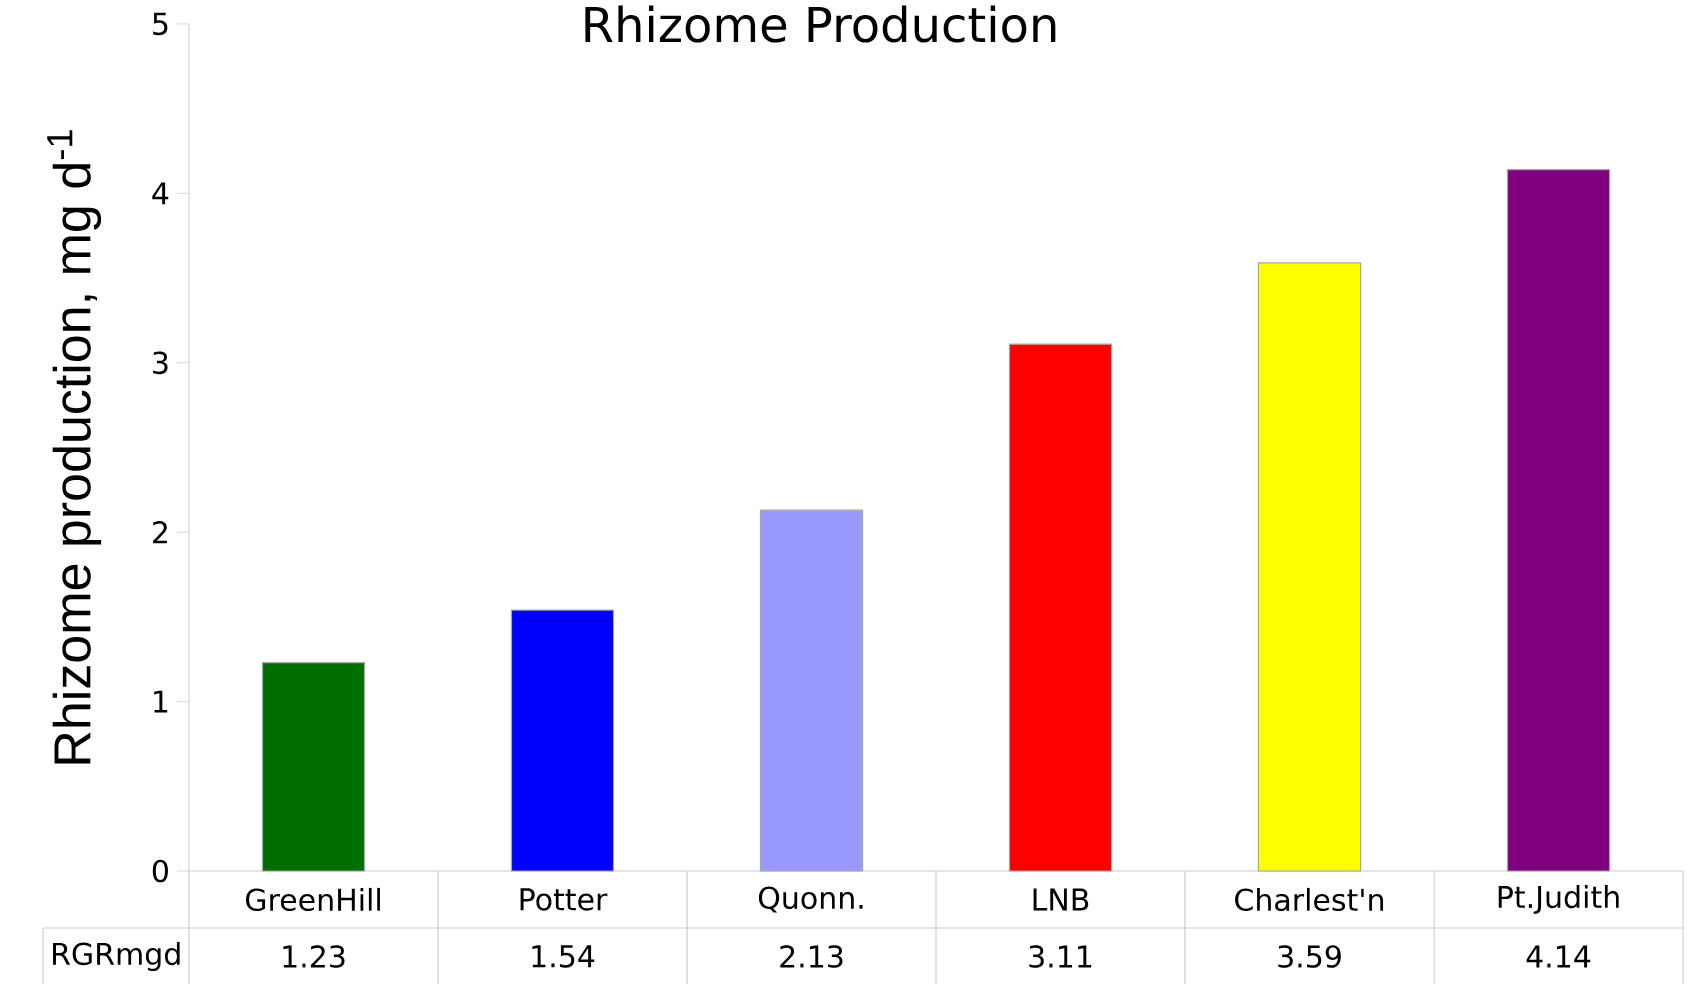  Describe the element at coordinates (1060, 956) in the screenshot. I see `data-label: 3.11` at that location.